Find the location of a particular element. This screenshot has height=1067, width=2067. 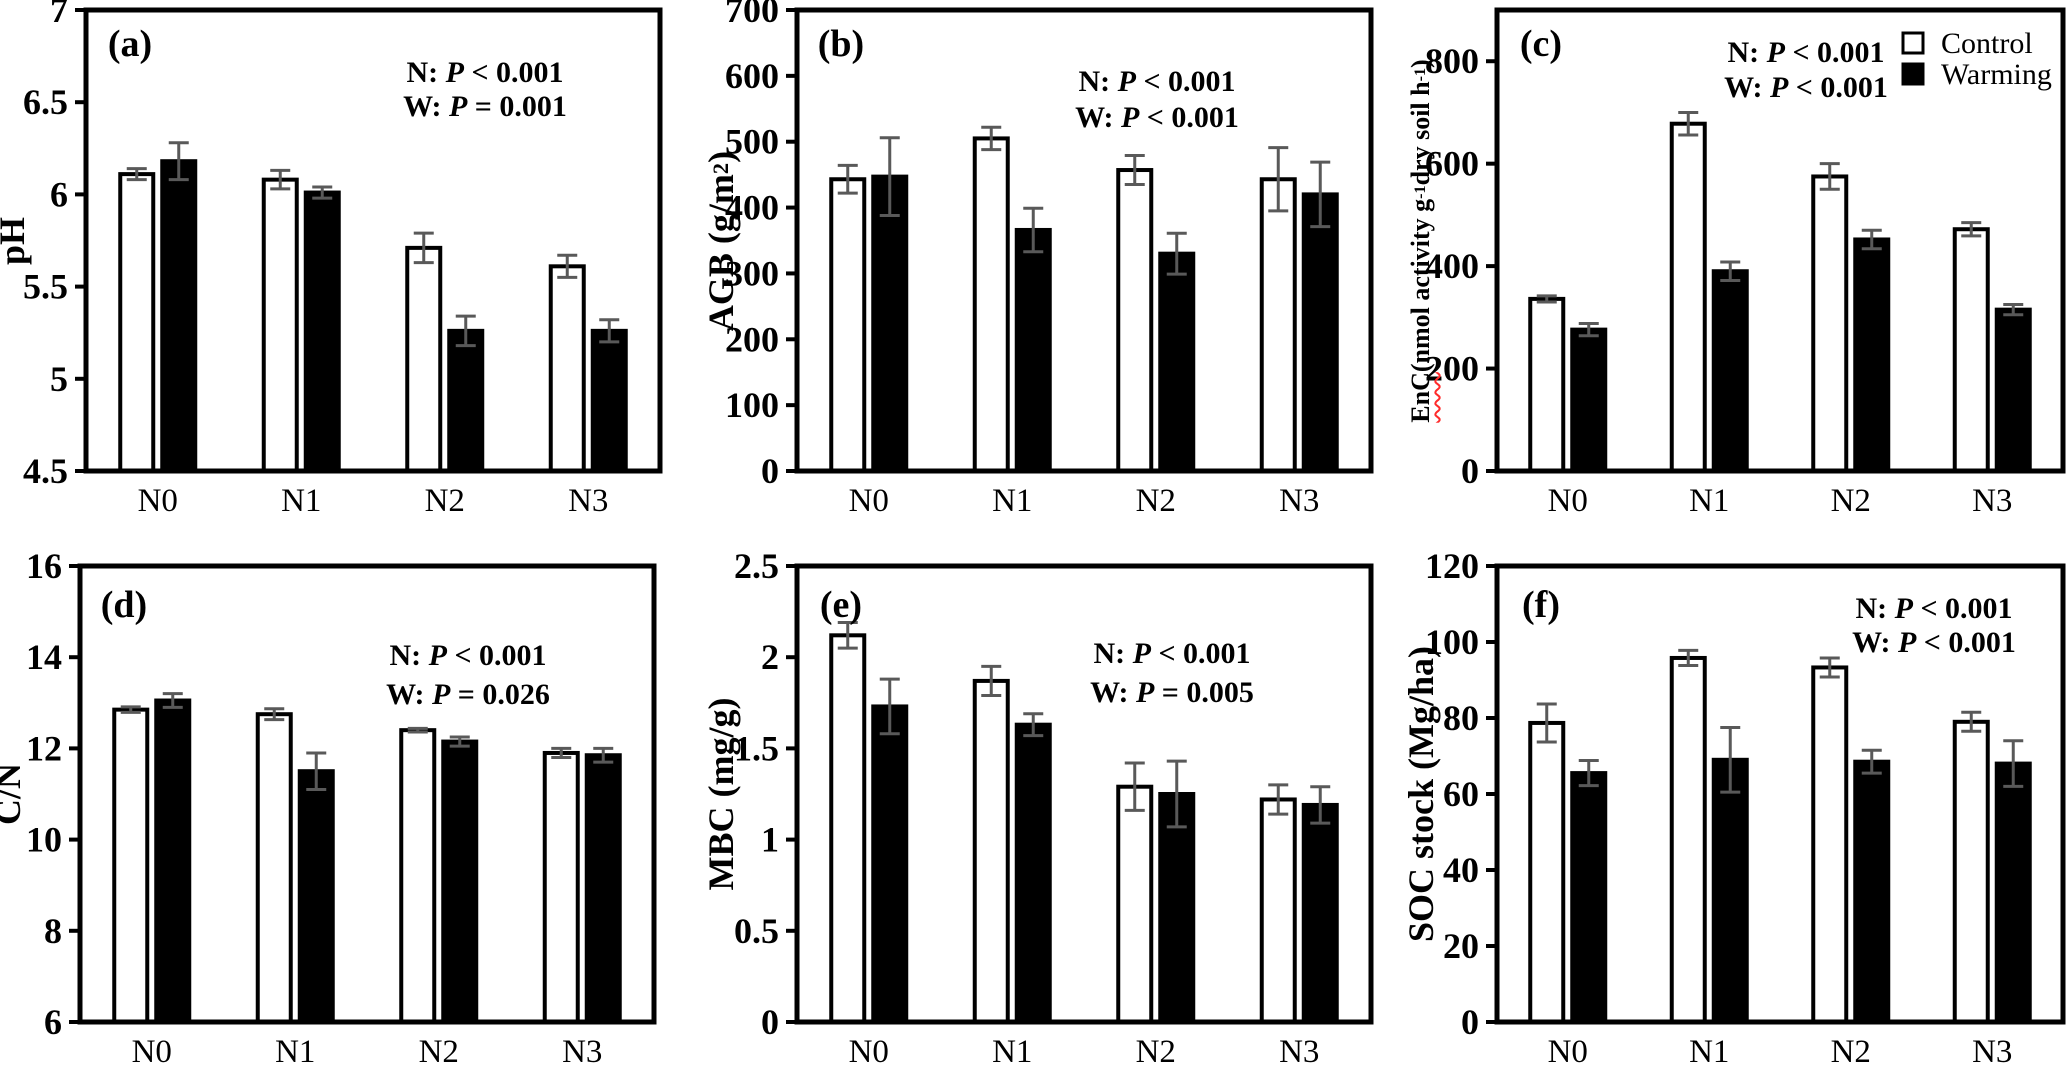

y-tick-label: 4.5 is located at coordinates (45, 471).